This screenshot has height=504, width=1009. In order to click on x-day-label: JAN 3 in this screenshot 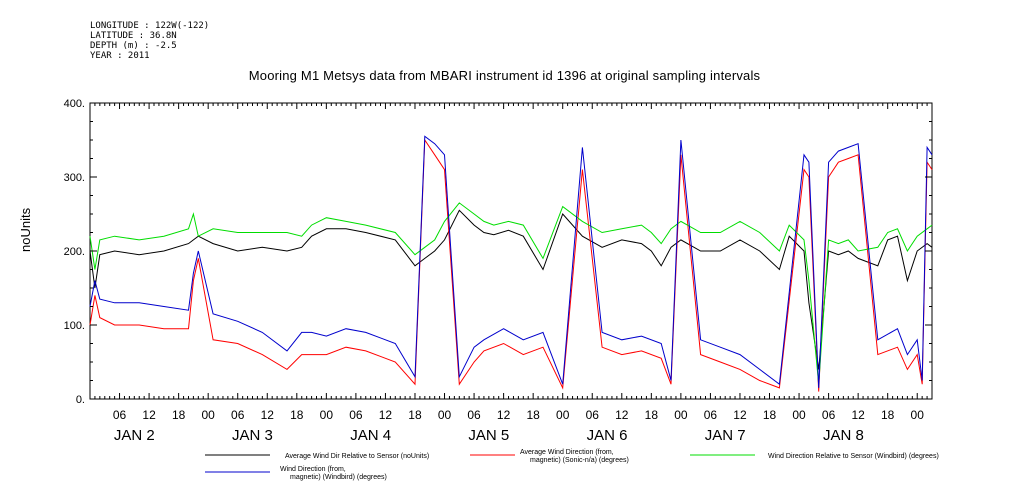, I will do `click(252, 435)`.